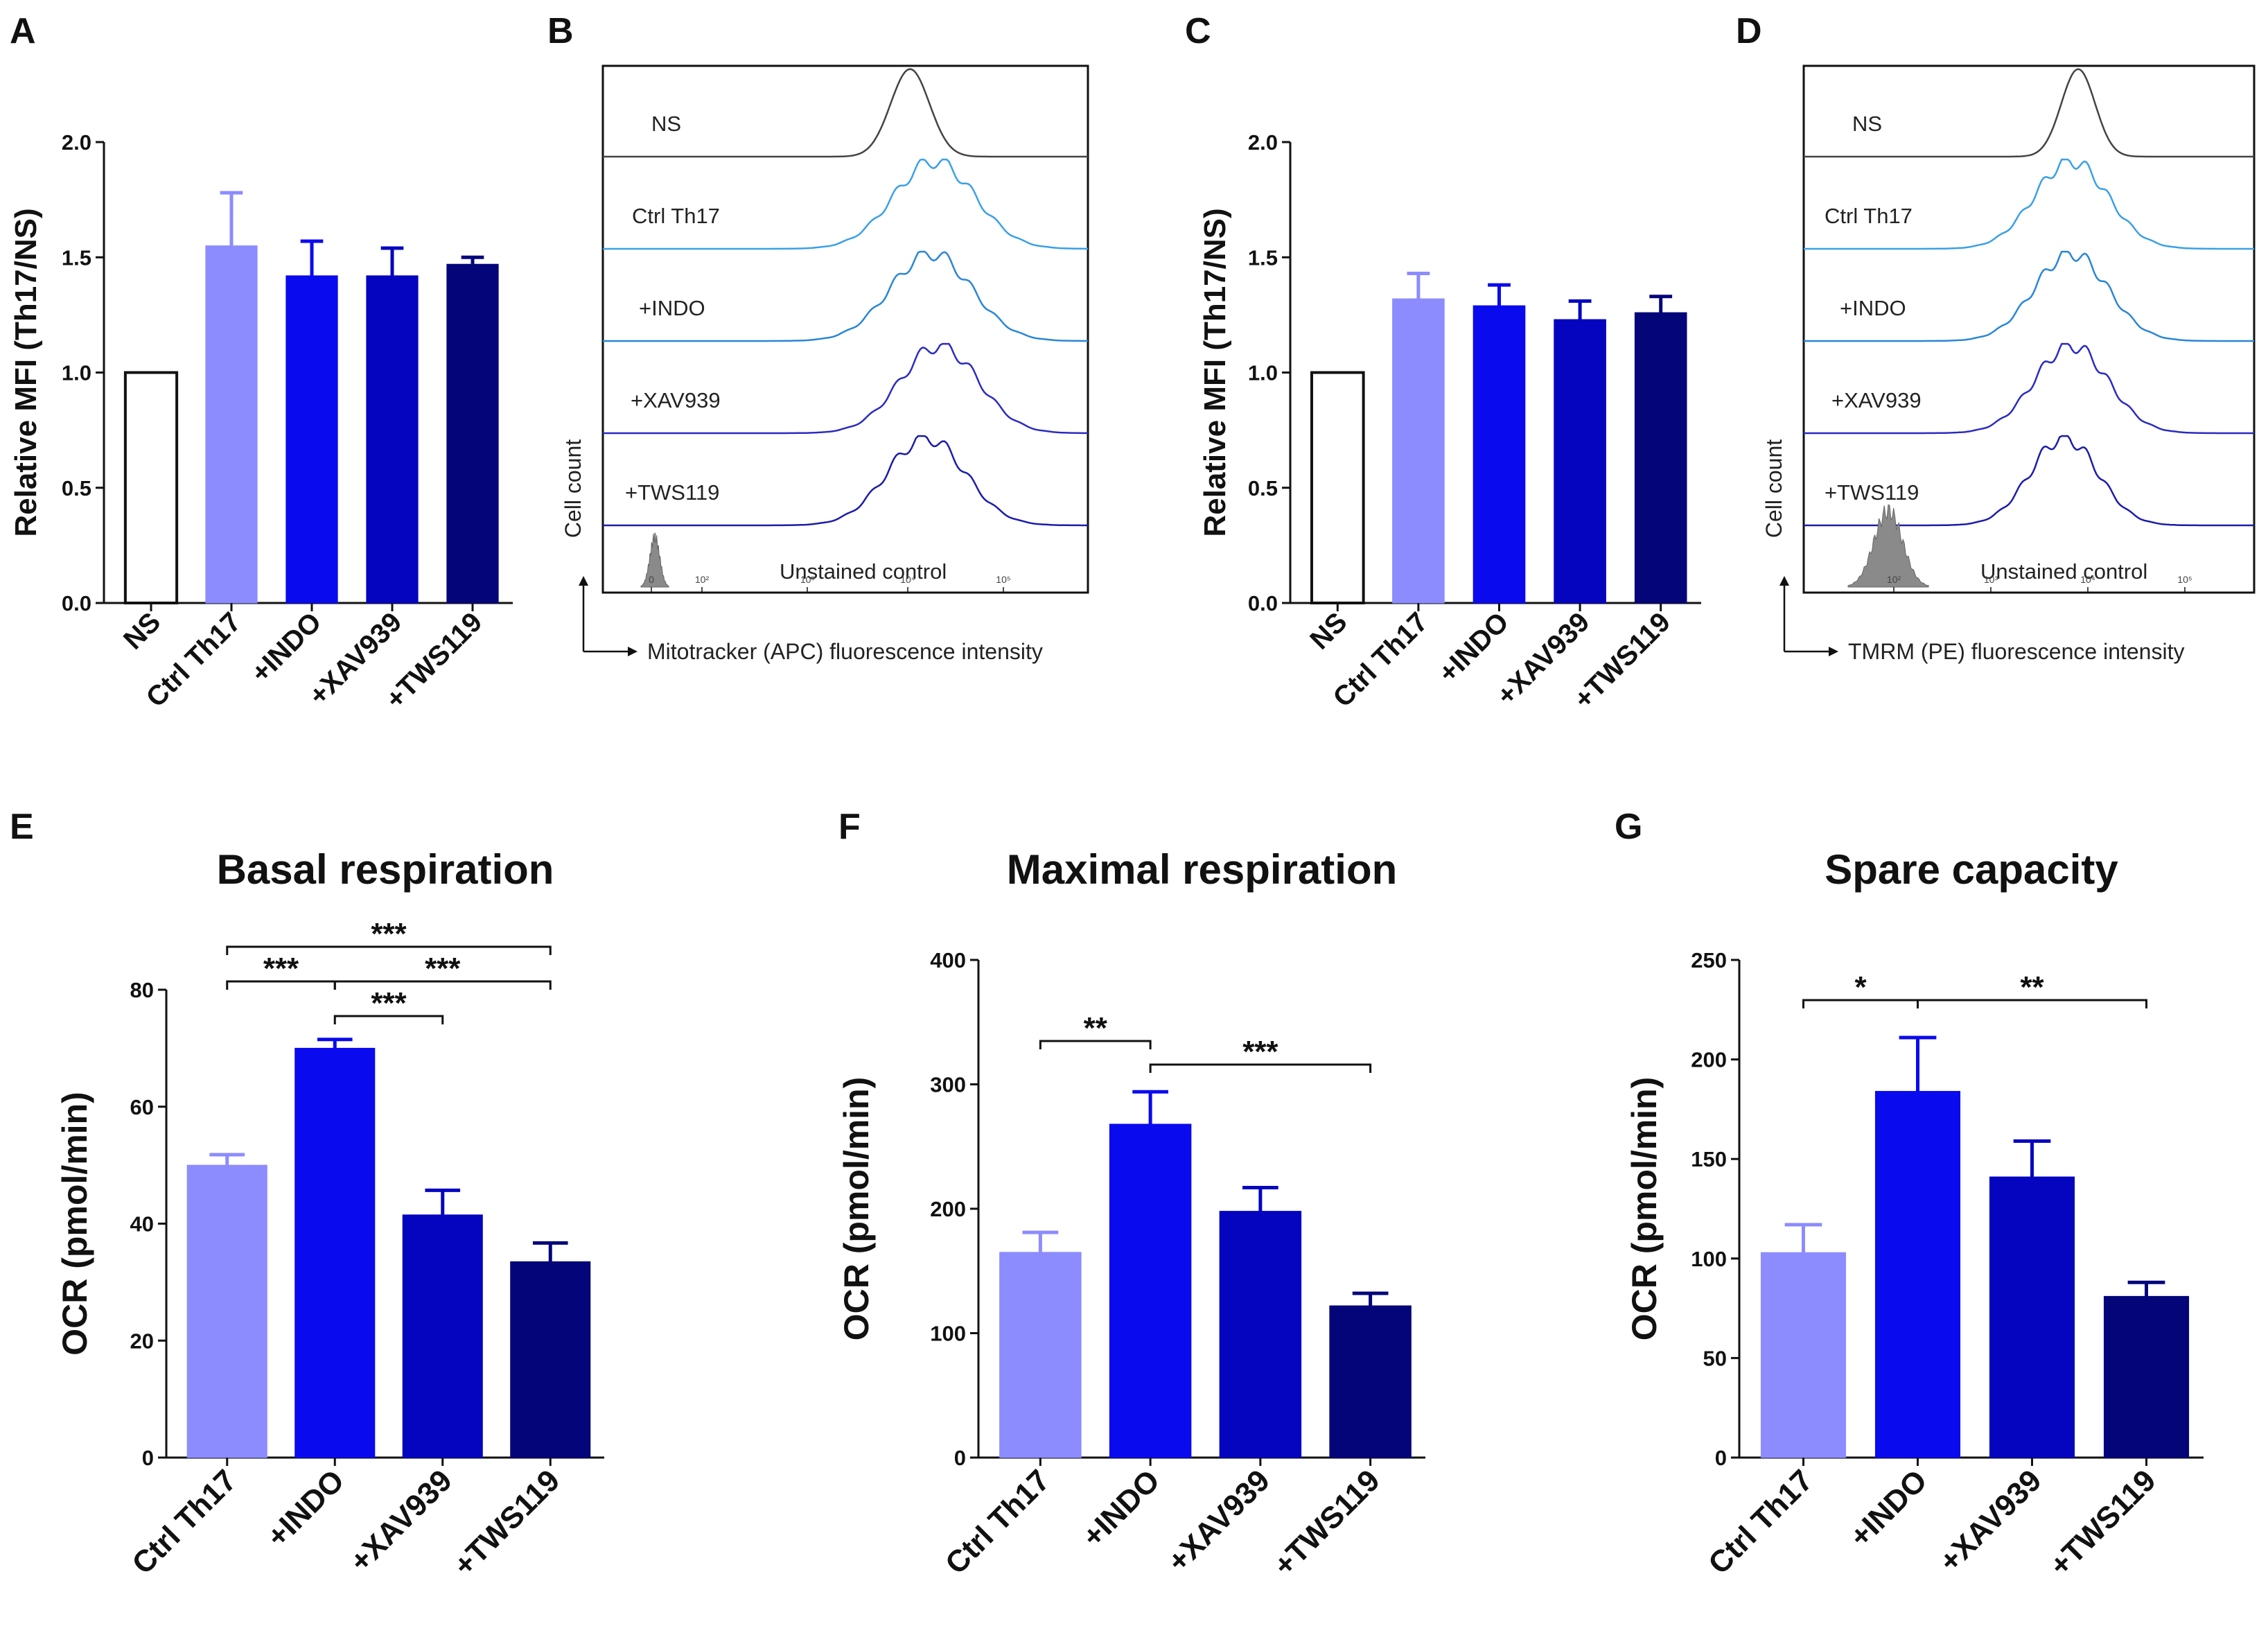 The height and width of the screenshot is (1635, 2268). Describe the element at coordinates (76, 488) in the screenshot. I see `y-tick-label: 0.5` at that location.